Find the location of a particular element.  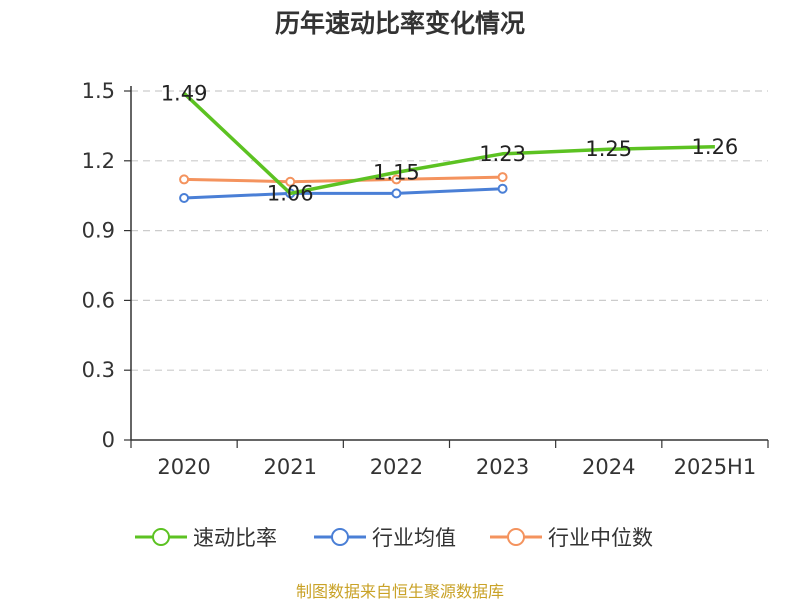

legend-label: 行业中位数 is located at coordinates (600, 538).